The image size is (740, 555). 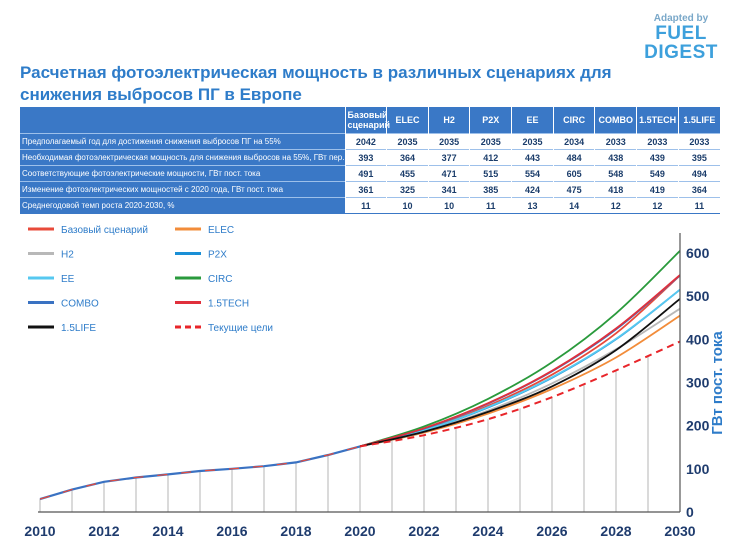 I want to click on logo-digest: DIGEST, so click(x=681, y=52).